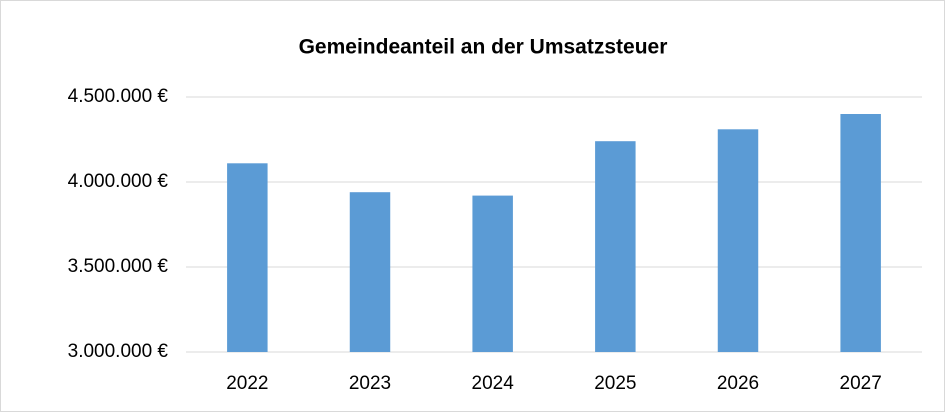  Describe the element at coordinates (118, 266) in the screenshot. I see `y-tick-label: 3.500.000 €` at that location.